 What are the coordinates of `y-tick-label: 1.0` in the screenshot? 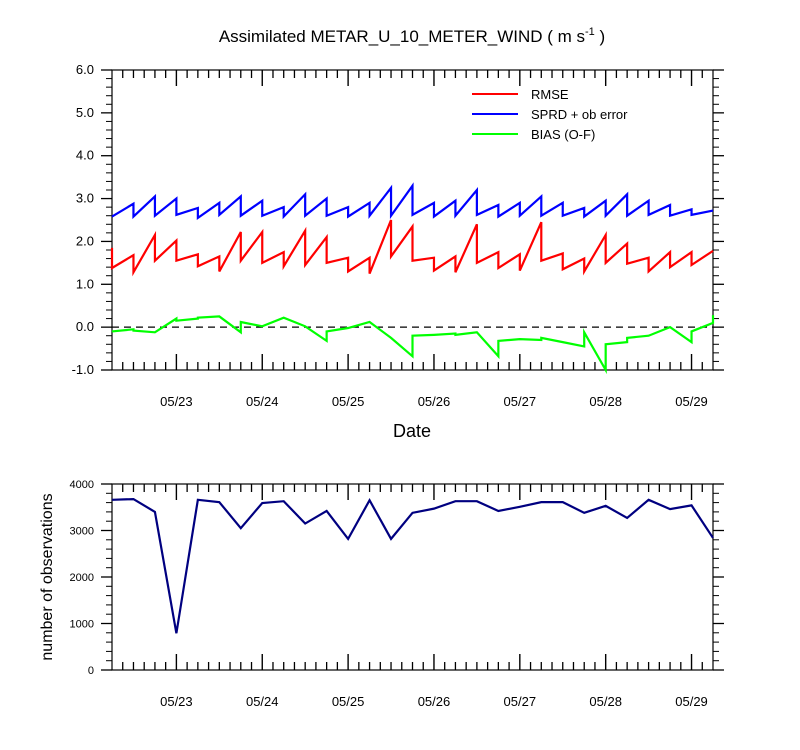 It's located at (85, 283).